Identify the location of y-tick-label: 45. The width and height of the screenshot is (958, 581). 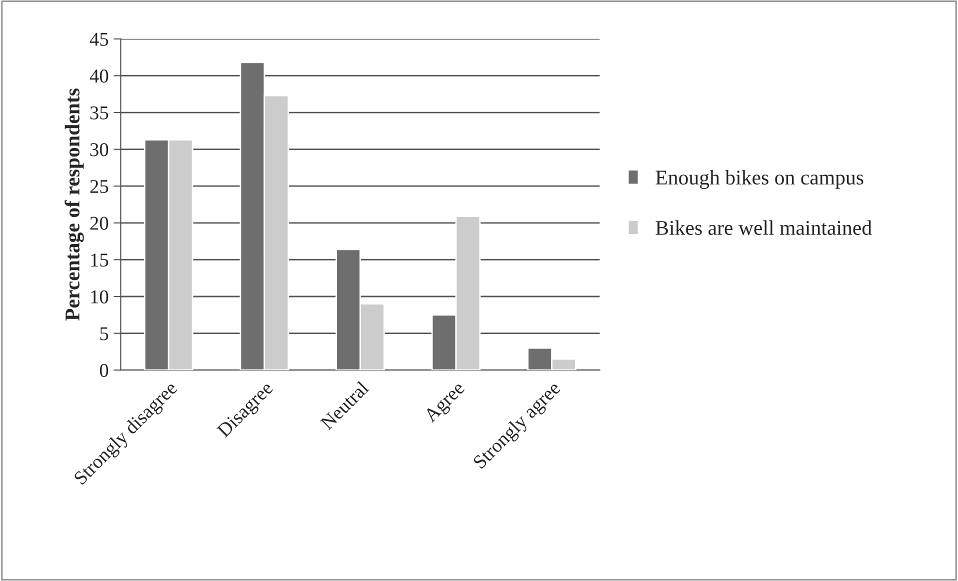
(99, 39).